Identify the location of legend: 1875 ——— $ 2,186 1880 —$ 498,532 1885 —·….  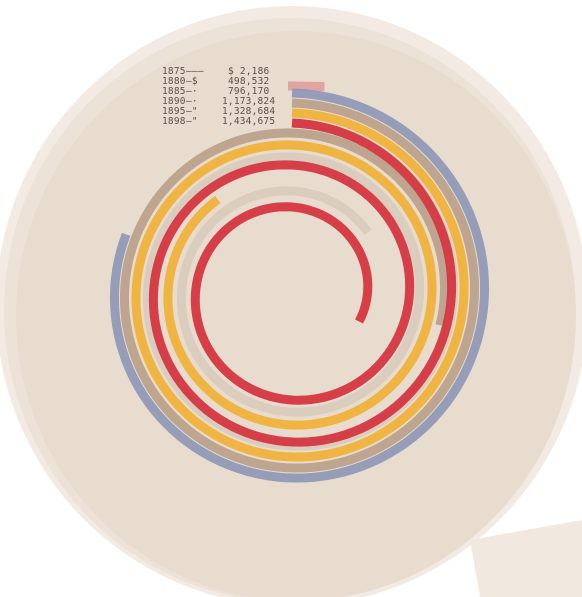
(218, 96).